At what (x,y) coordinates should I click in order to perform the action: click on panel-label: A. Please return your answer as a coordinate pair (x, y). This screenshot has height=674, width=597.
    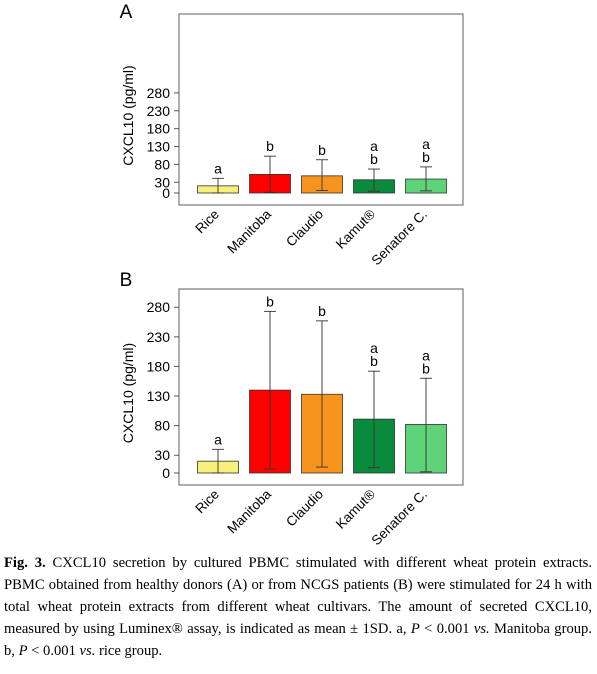
    Looking at the image, I should click on (126, 12).